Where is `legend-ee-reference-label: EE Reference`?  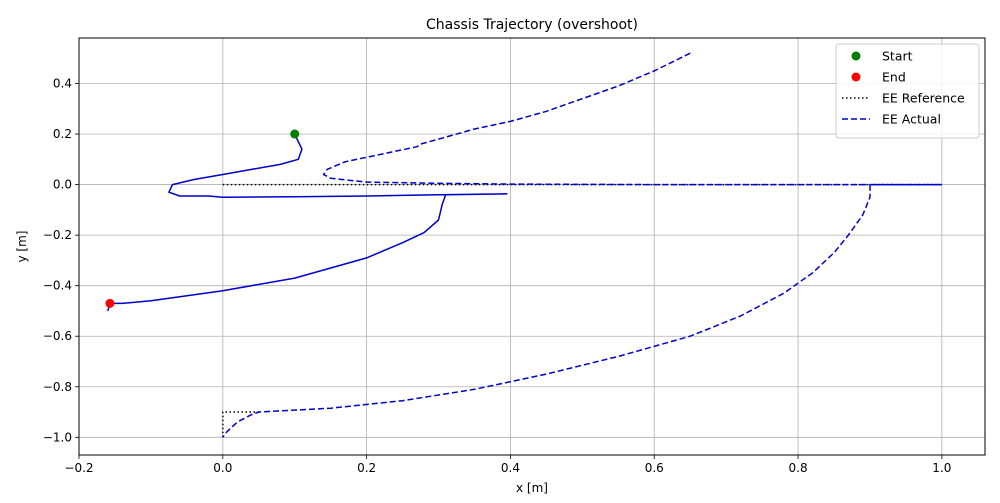 legend-ee-reference-label: EE Reference is located at coordinates (923, 98).